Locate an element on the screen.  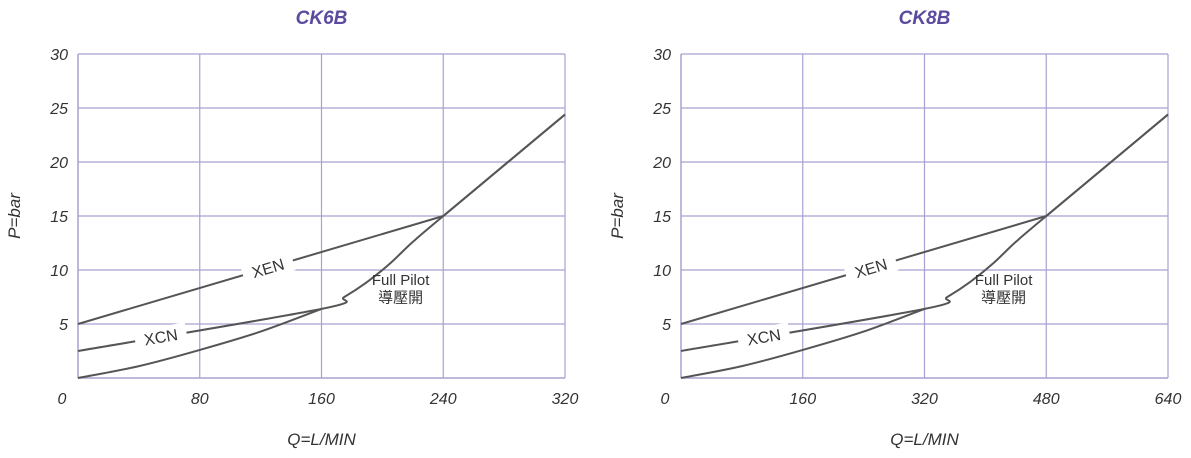
x-tick-label: 640 is located at coordinates (1168, 399).